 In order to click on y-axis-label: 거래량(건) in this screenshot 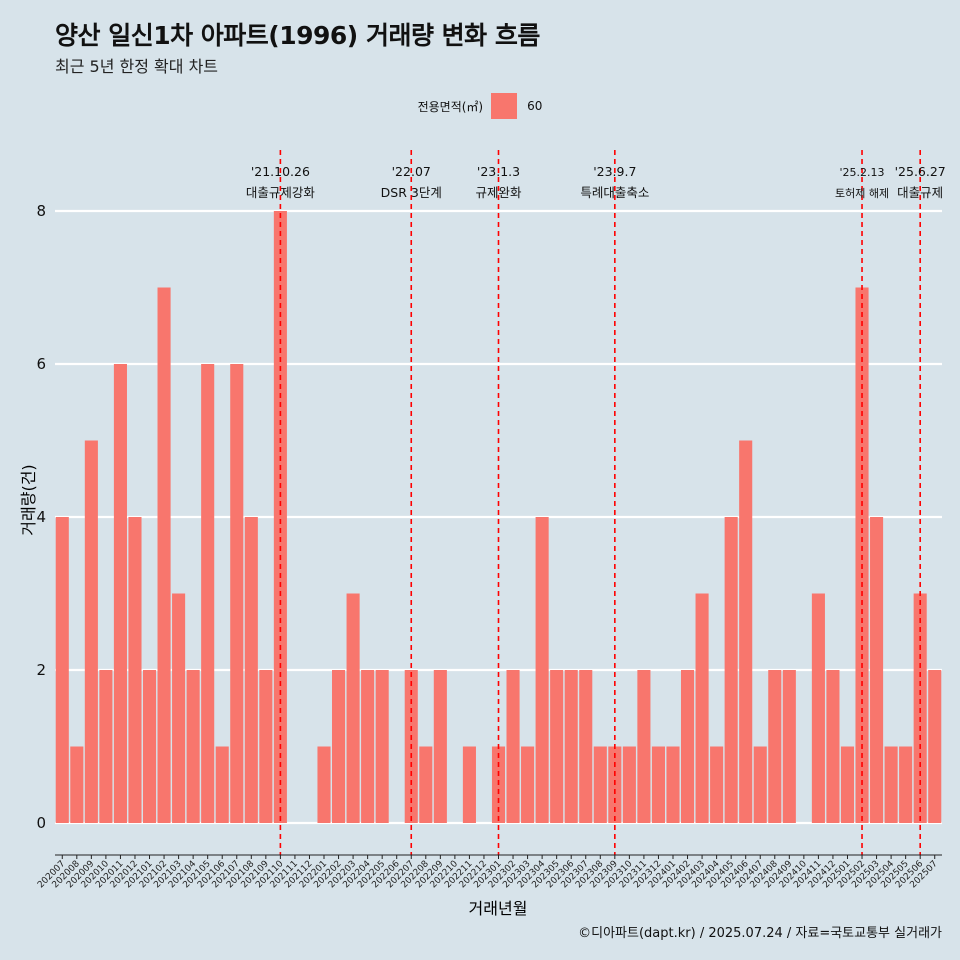, I will do `click(28, 499)`.